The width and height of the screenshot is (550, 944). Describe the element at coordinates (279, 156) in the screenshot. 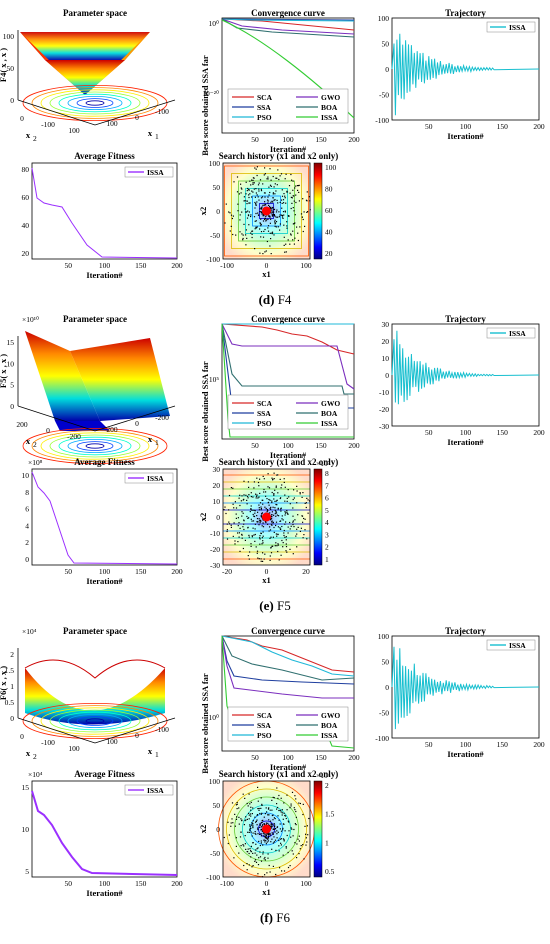

I see `search-history-title: Search history (x1 and x2 only)` at that location.